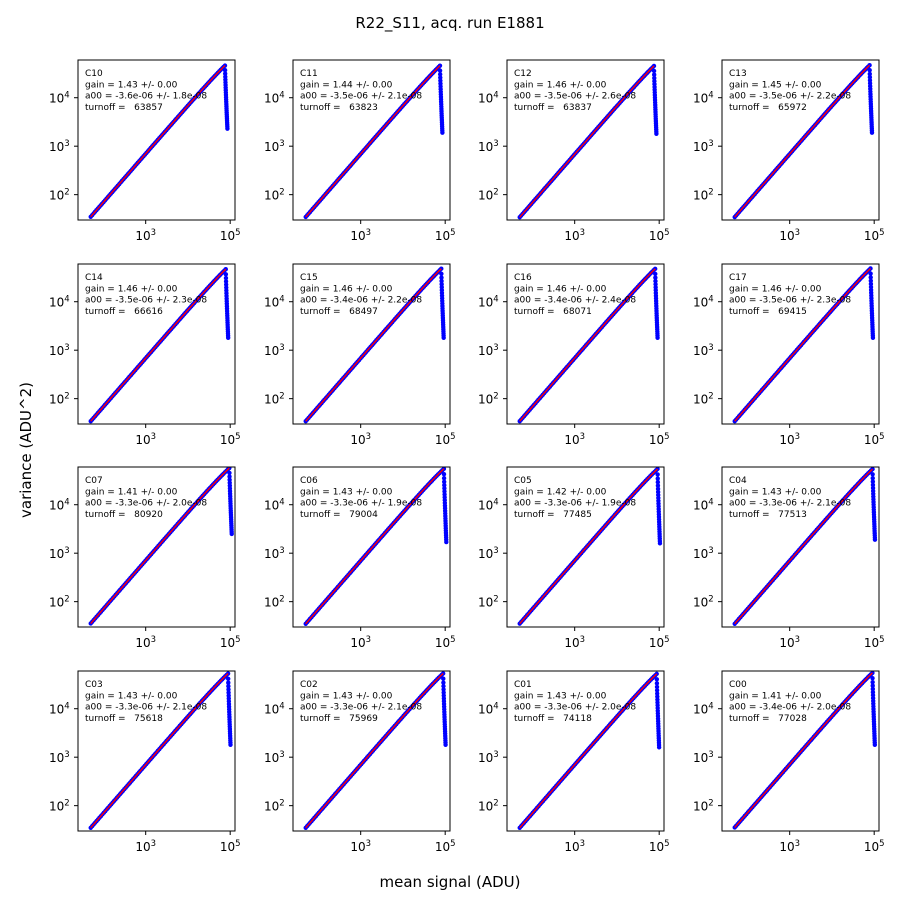 This screenshot has width=900, height=900. What do you see at coordinates (790, 708) in the screenshot?
I see `a00-annotation: a00 = -3.4e-06 +/- 2.0e-08` at bounding box center [790, 708].